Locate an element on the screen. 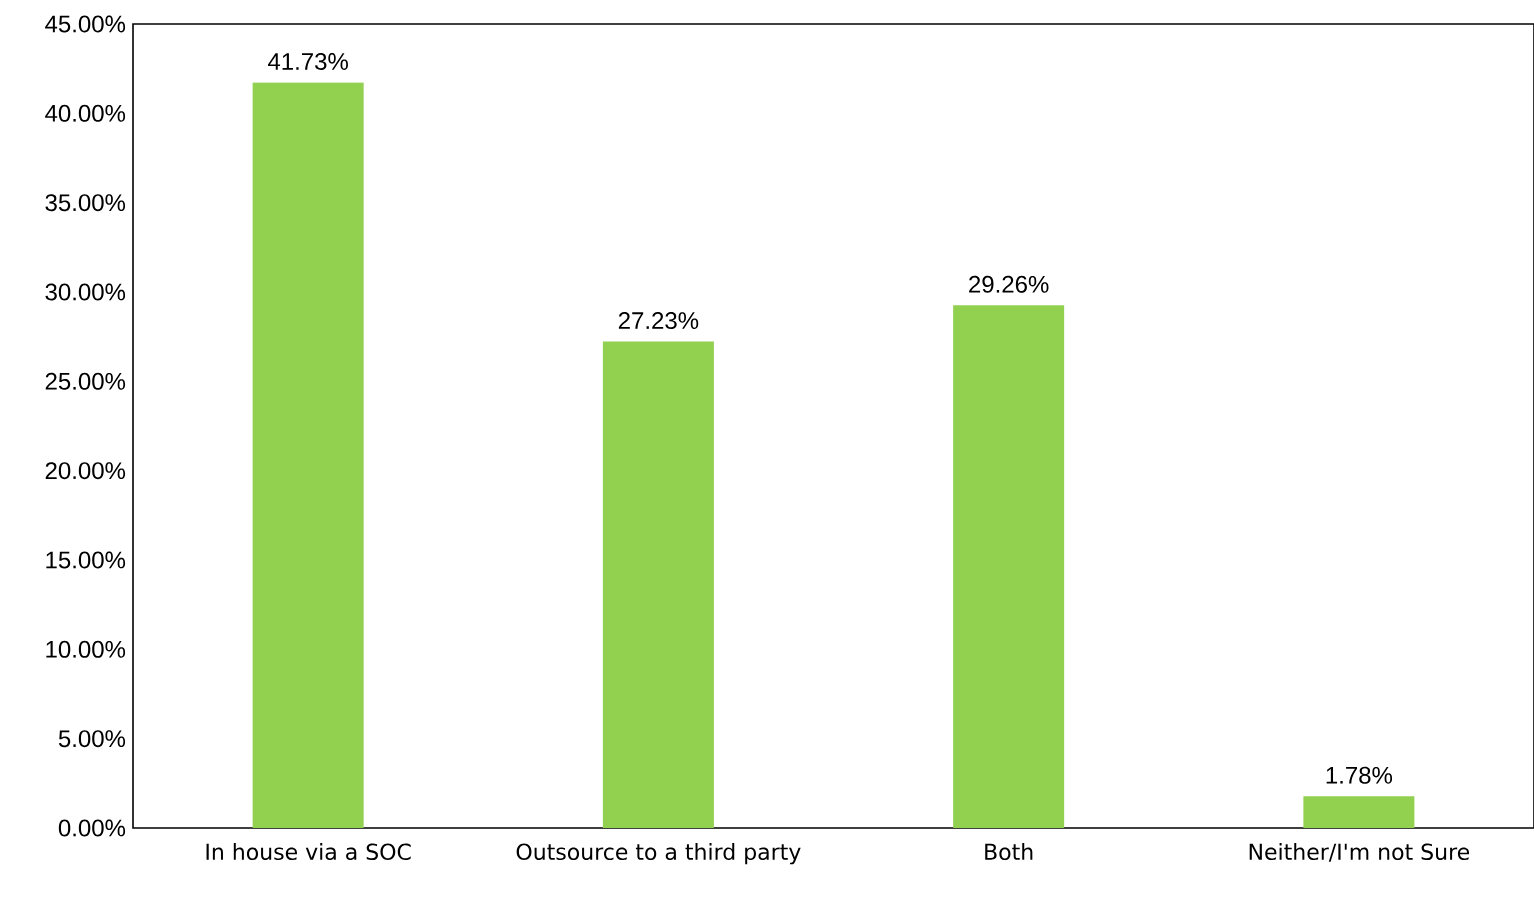  y-tick-label: 20.00% is located at coordinates (85, 471).